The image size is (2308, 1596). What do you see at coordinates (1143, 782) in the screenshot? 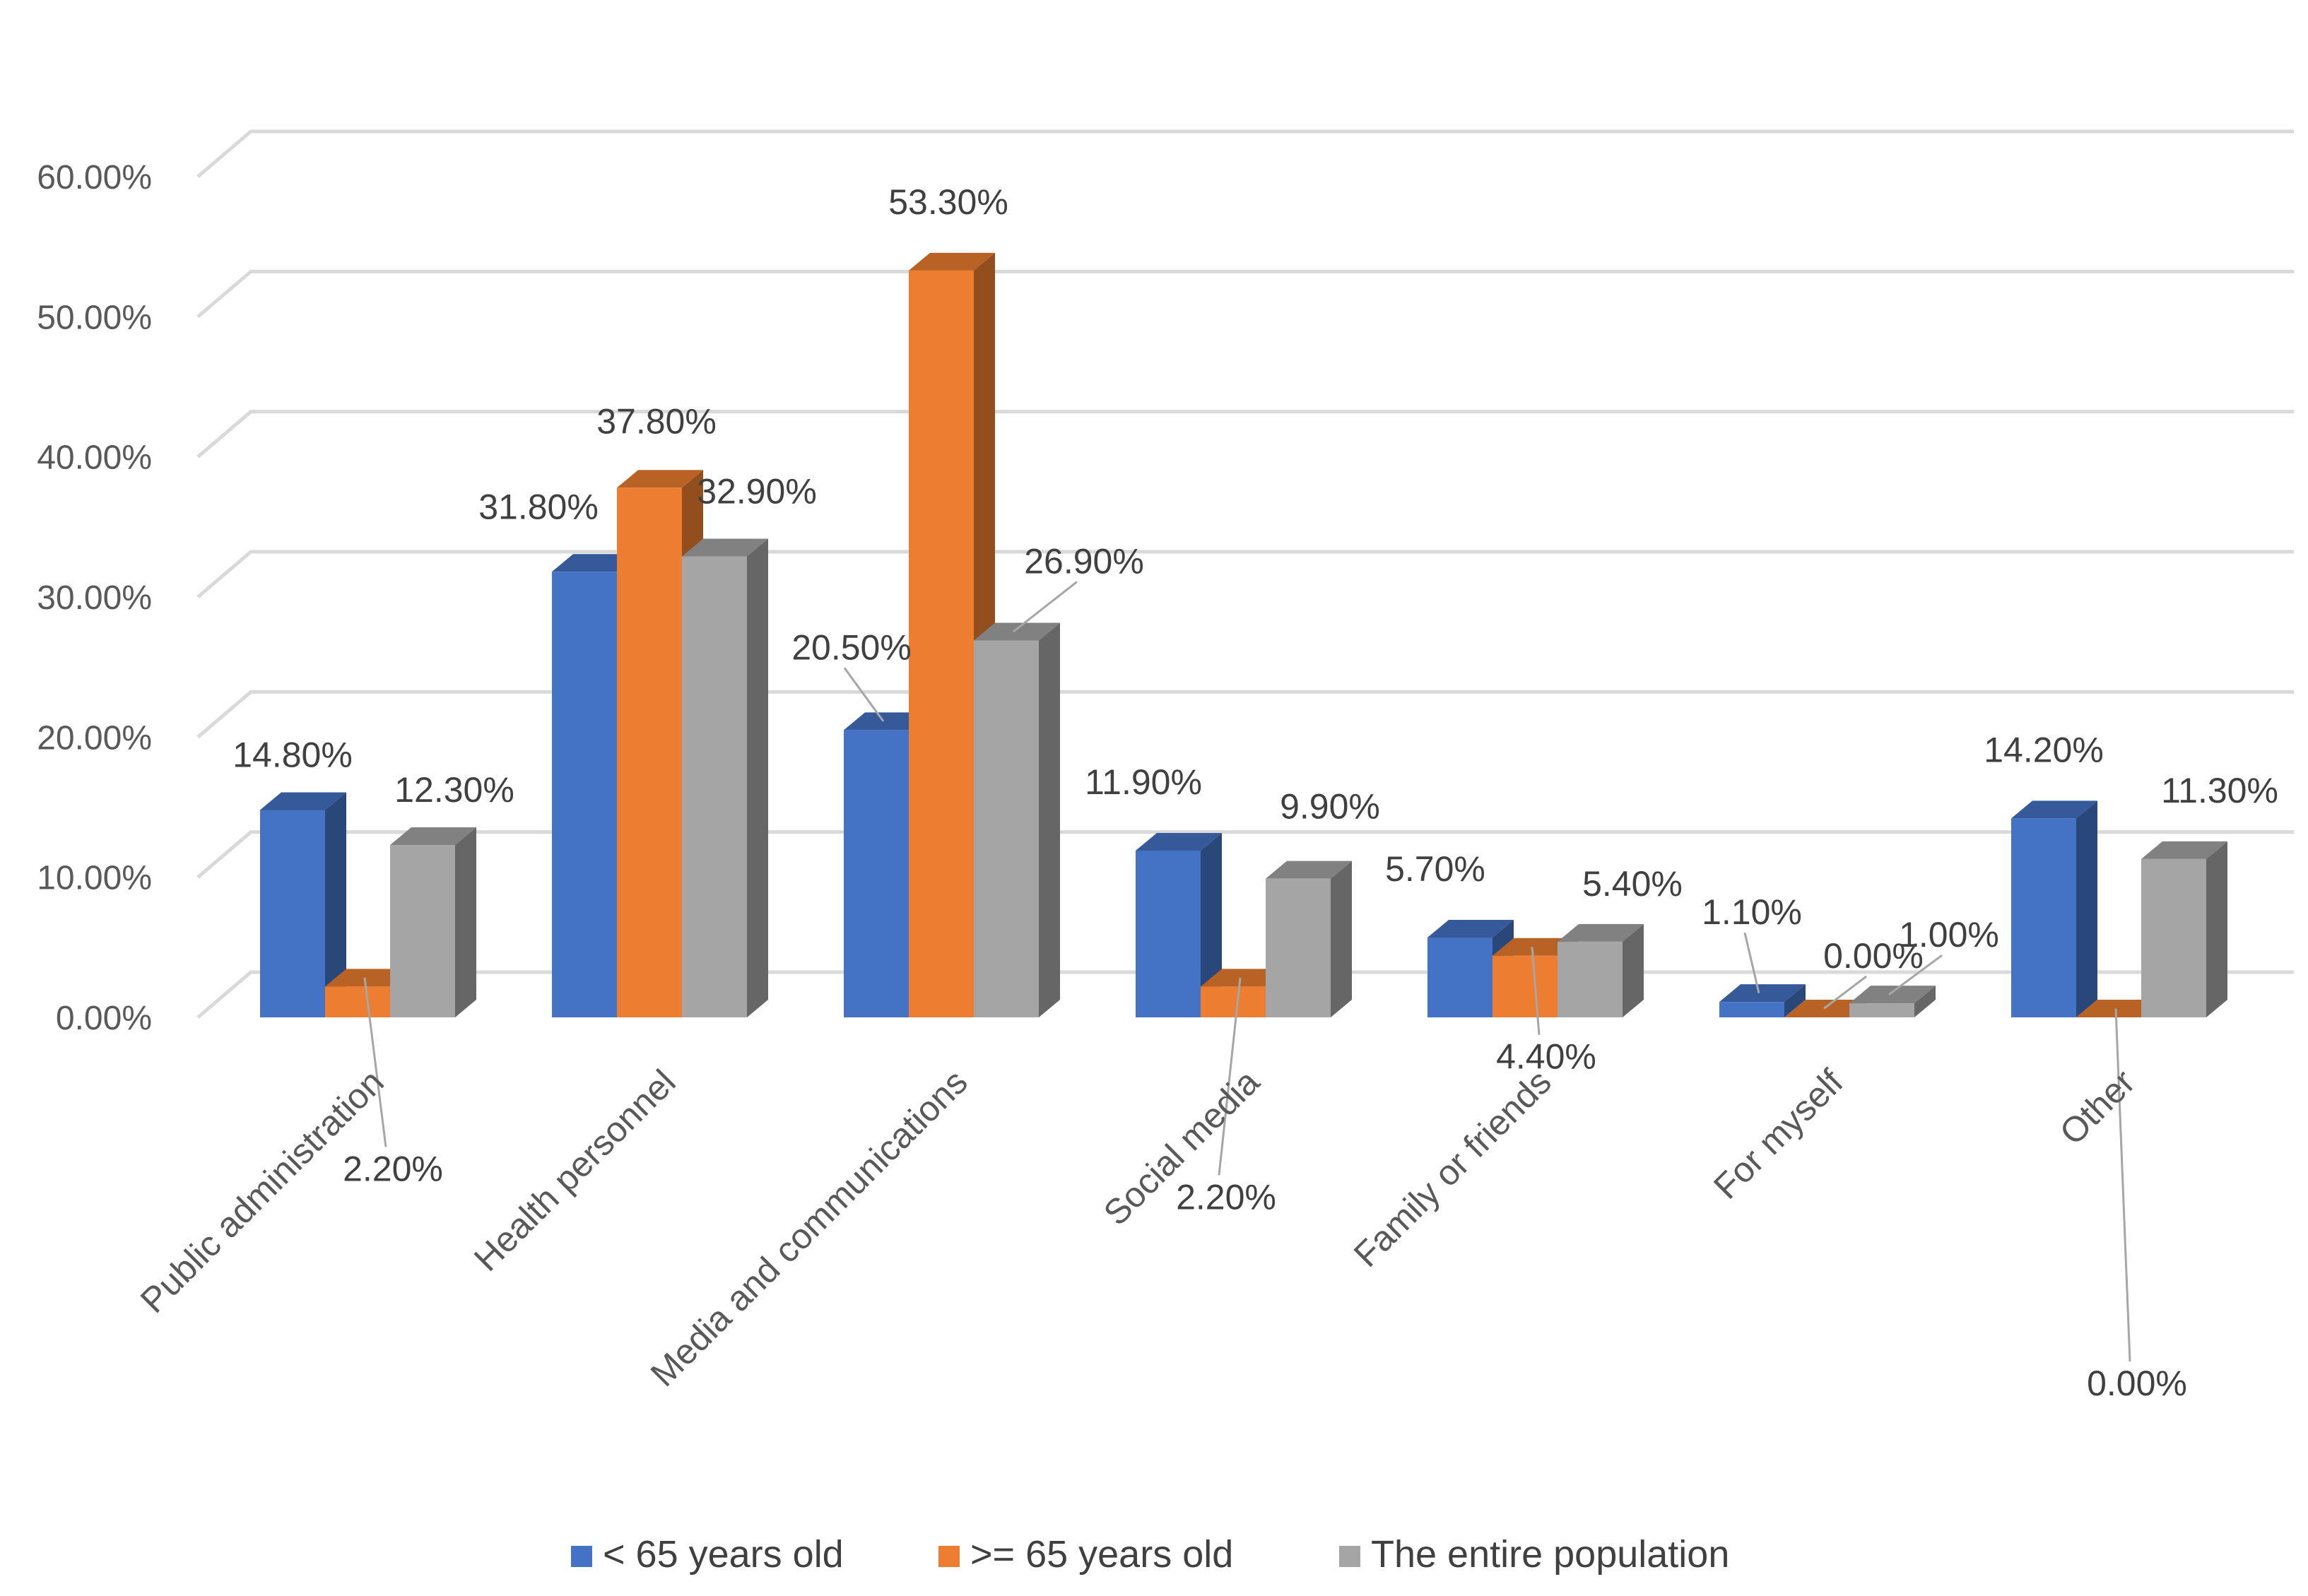
I see `data-label: 11.90%` at bounding box center [1143, 782].